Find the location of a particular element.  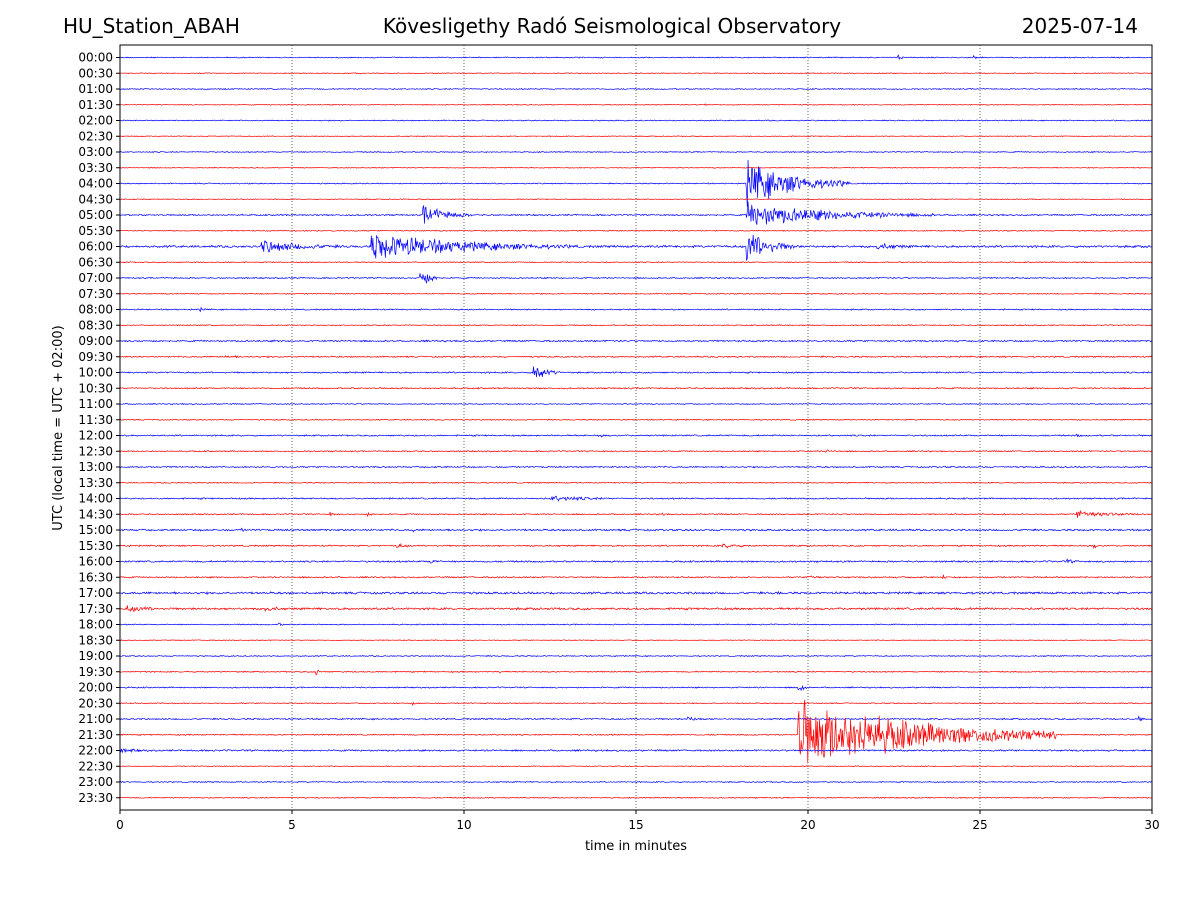

y-tick-label: 01:00 is located at coordinates (95, 89).